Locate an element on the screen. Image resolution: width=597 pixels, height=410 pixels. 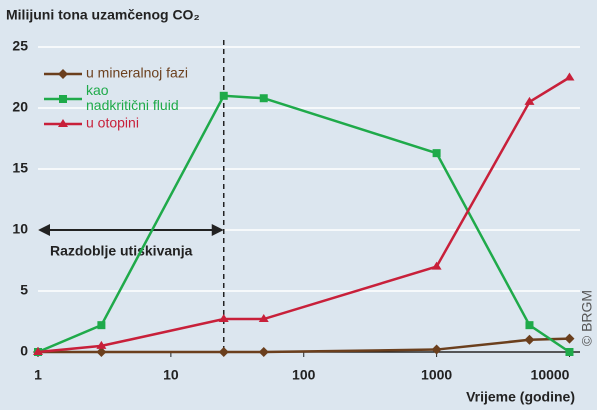
y-tick-label: 0 is located at coordinates (24, 351).